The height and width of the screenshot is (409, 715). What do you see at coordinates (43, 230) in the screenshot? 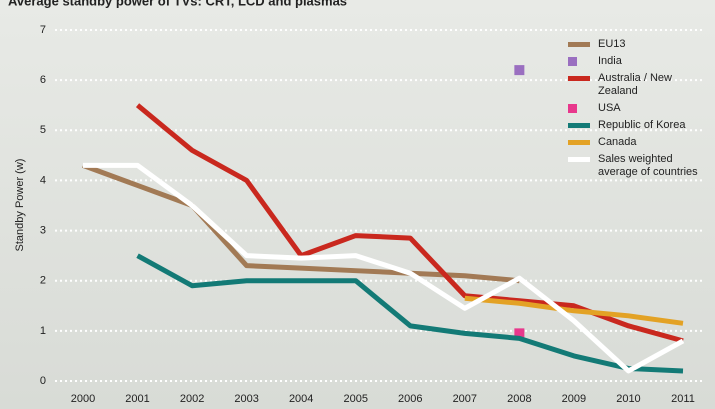
I see `y-tick-label: 3` at bounding box center [43, 230].